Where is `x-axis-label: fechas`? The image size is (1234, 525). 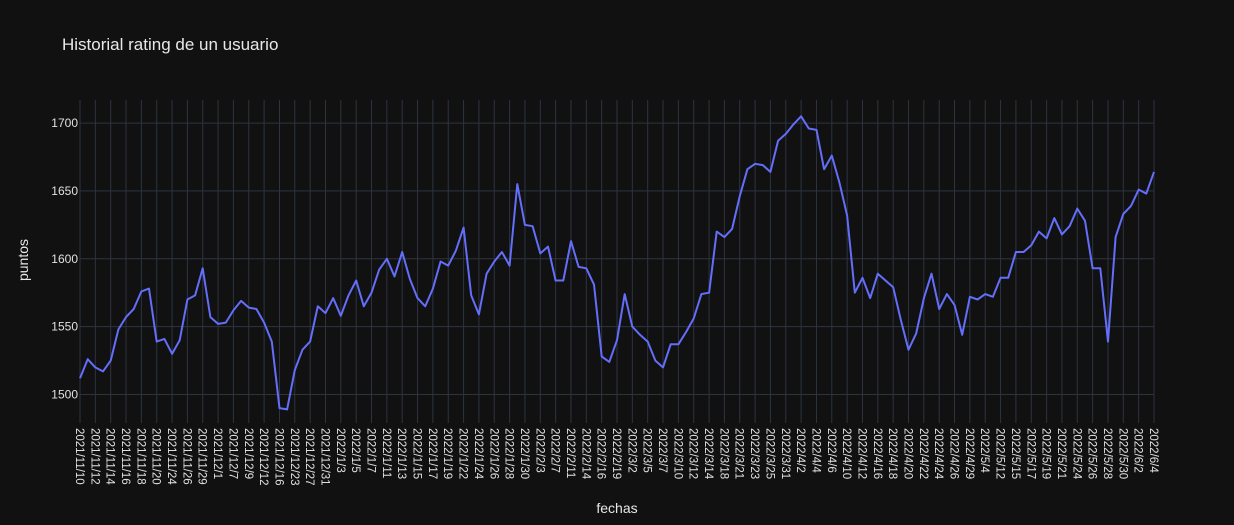
x-axis-label: fechas is located at coordinates (616, 508).